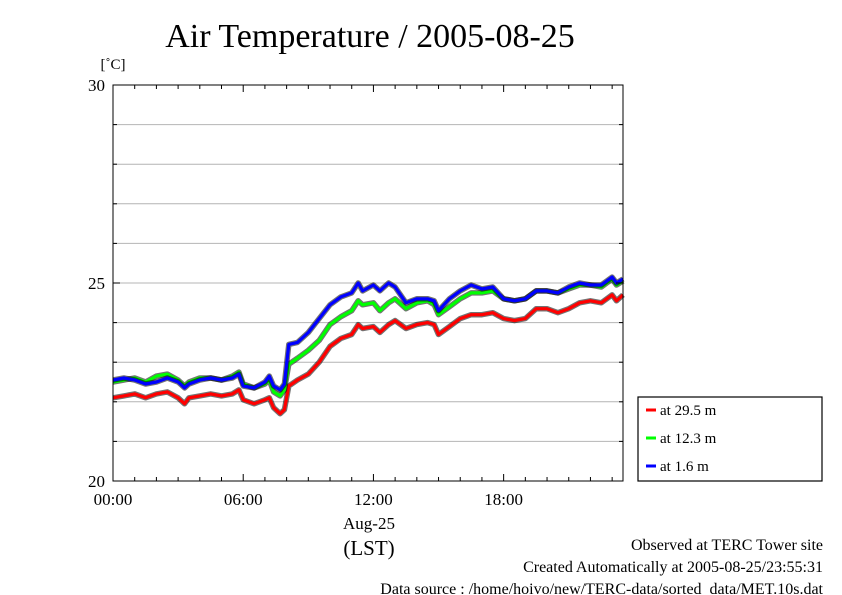 Image resolution: width=842 pixels, height=595 pixels. I want to click on legend: at 29.5 m at 12.3 m at 1.6 m, so click(730, 439).